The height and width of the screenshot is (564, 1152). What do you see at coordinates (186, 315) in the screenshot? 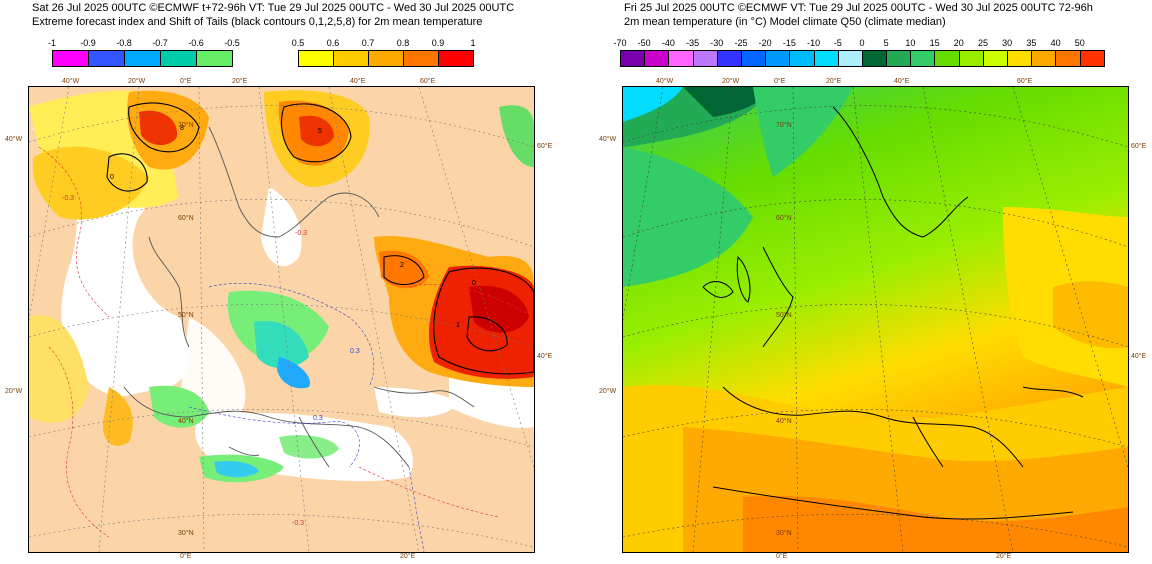
I see `efi-lat-label-inner: 50°N` at bounding box center [186, 315].